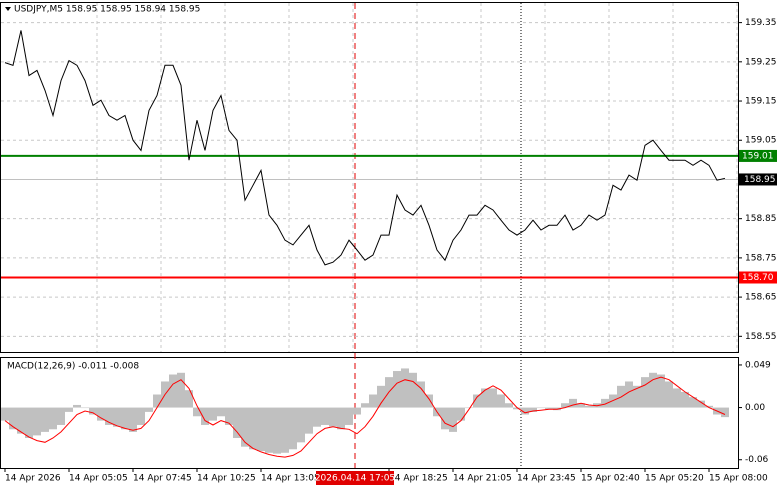 The height and width of the screenshot is (489, 781). What do you see at coordinates (8, 9) in the screenshot?
I see `menu-triangle` at bounding box center [8, 9].